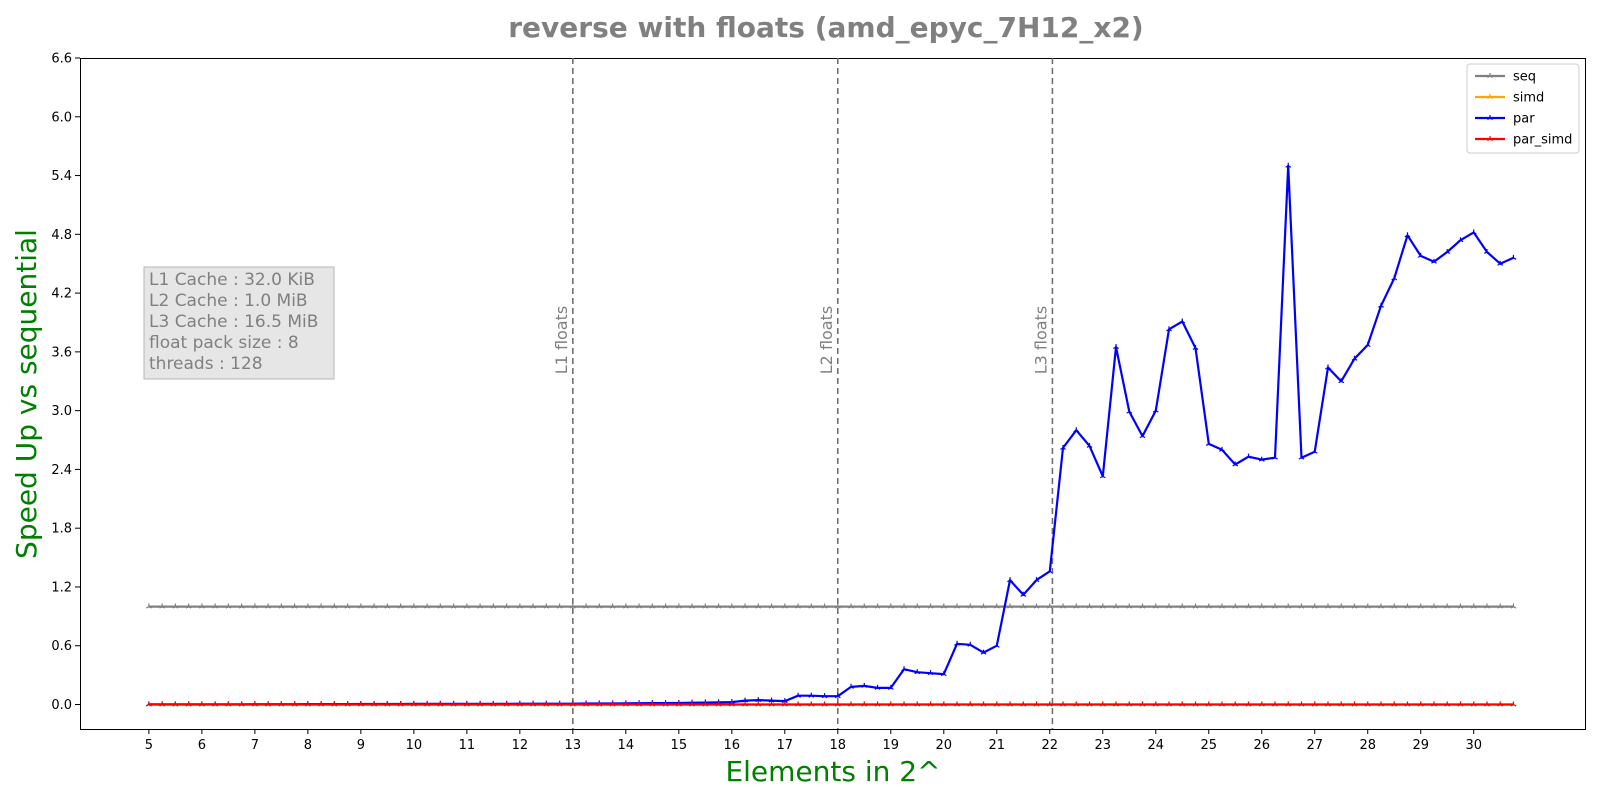 Image resolution: width=1600 pixels, height=800 pixels. Describe the element at coordinates (1524, 77) in the screenshot. I see `legend-label: seq` at that location.